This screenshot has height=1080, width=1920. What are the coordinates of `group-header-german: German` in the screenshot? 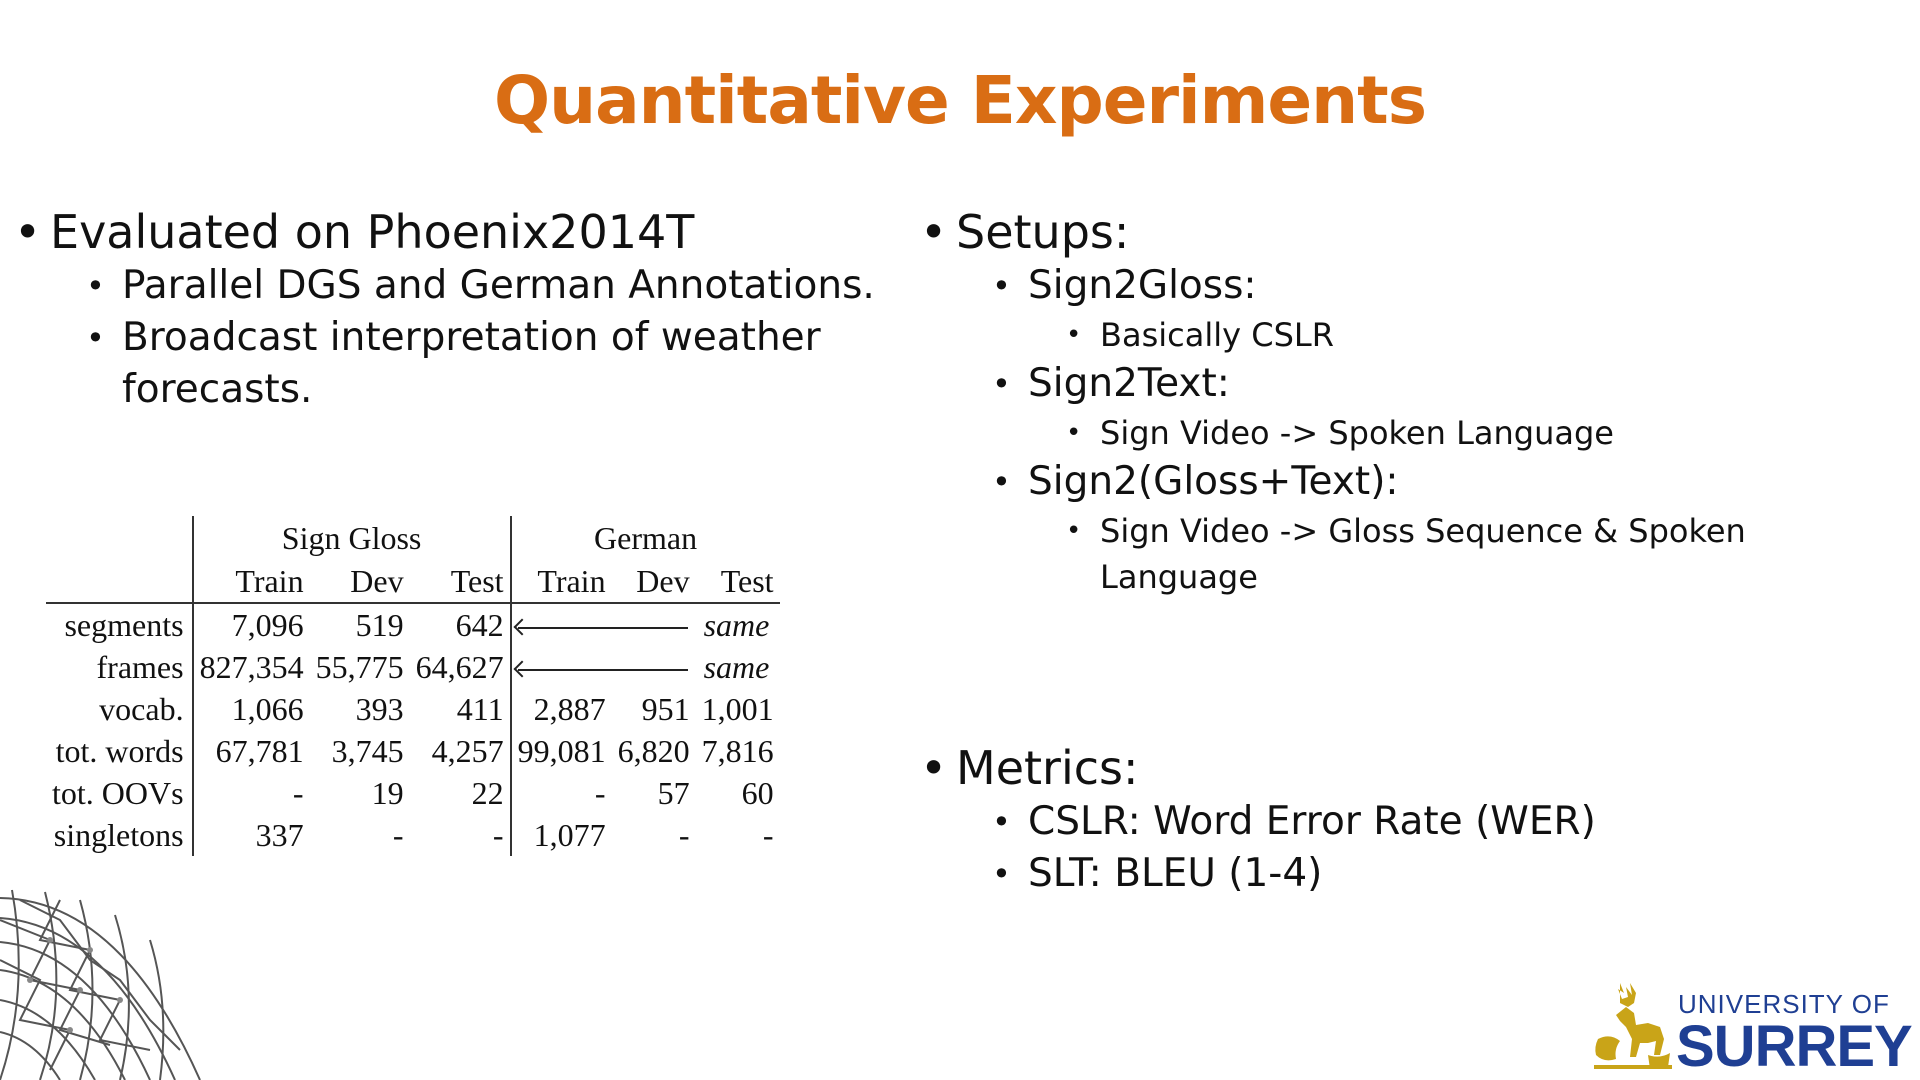 It's located at (646, 537).